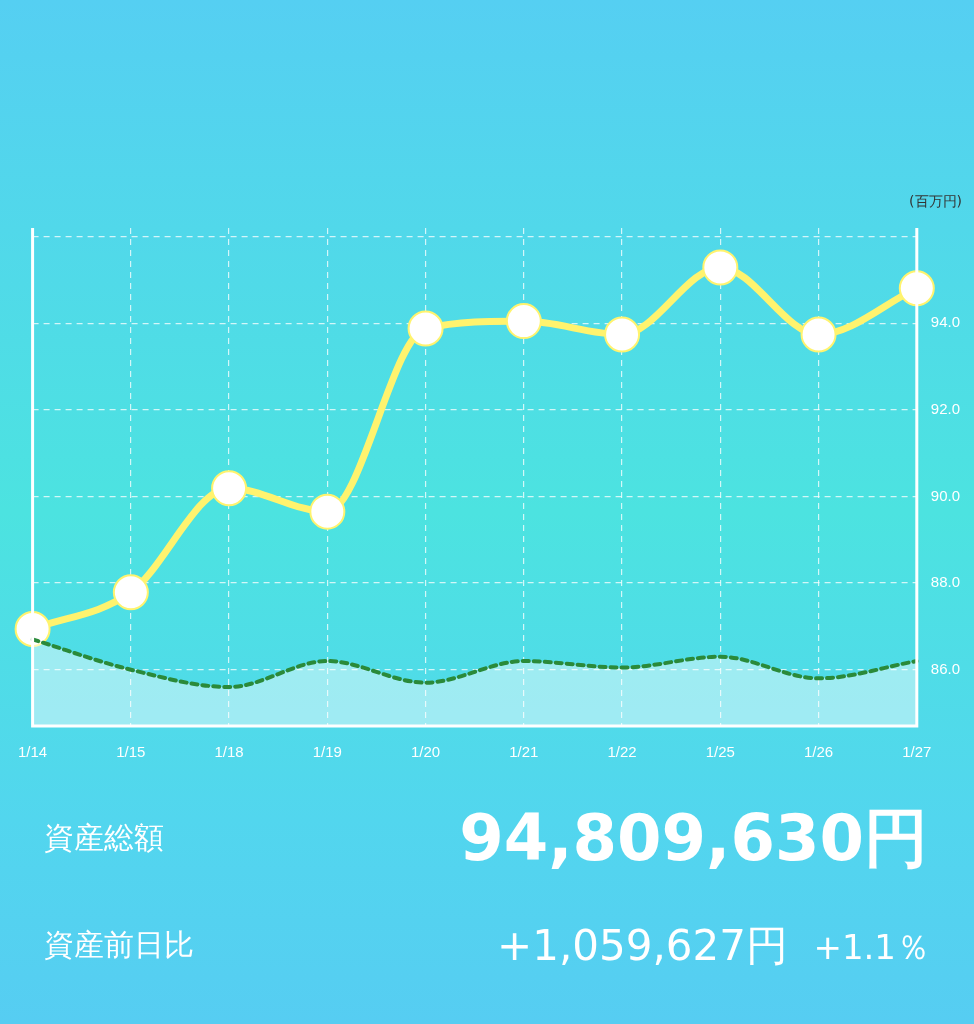  I want to click on x-tick-label: 1/19, so click(327, 752).